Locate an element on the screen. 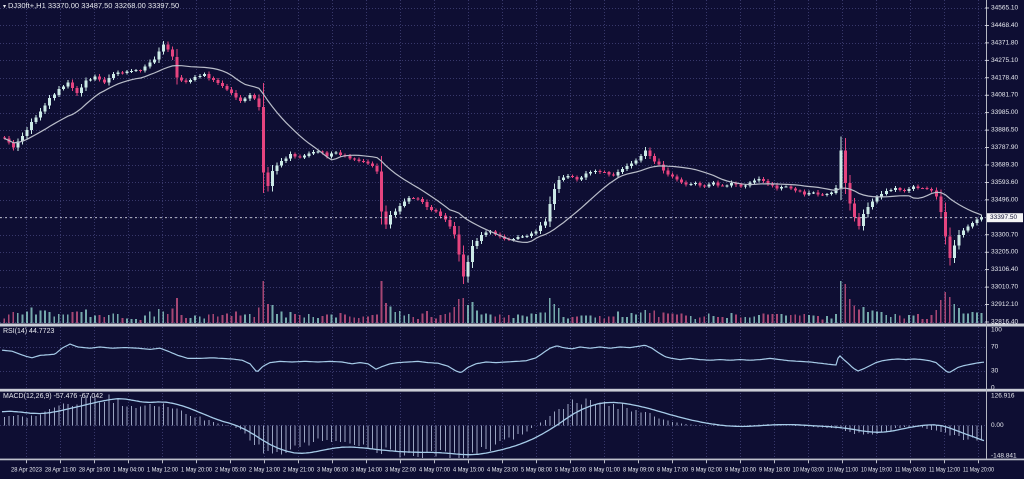 The image size is (1024, 479). rsi-axis: 100 70 30 0 is located at coordinates (996, 359).